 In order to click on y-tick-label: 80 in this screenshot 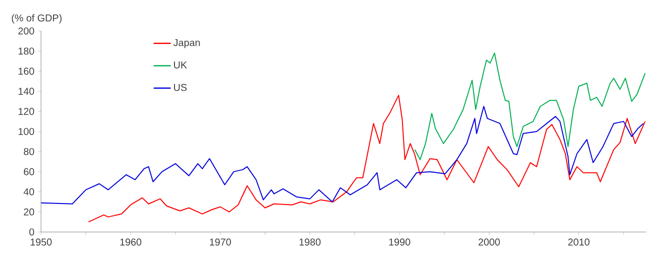, I will do `click(29, 152)`.